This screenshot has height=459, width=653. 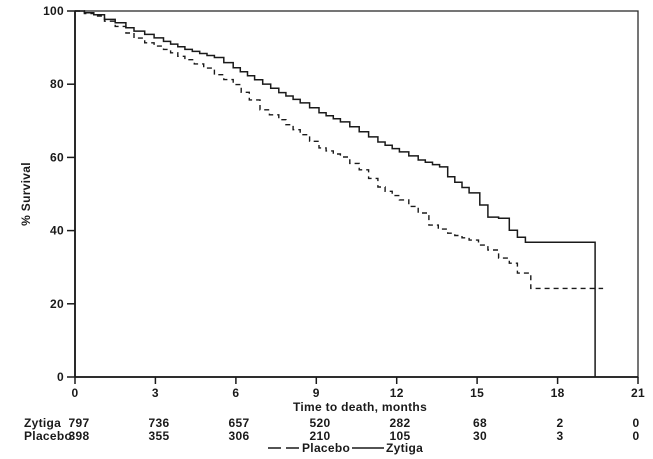 I want to click on x-tick-label: 12, so click(x=397, y=393).